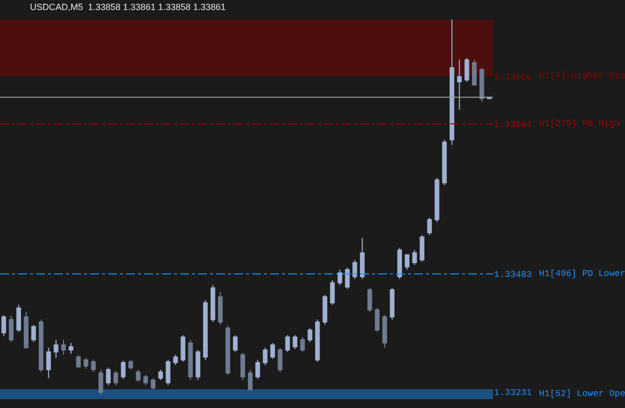  What do you see at coordinates (582, 274) in the screenshot?
I see `ref-line-label: H1[496] PD Lower` at bounding box center [582, 274].